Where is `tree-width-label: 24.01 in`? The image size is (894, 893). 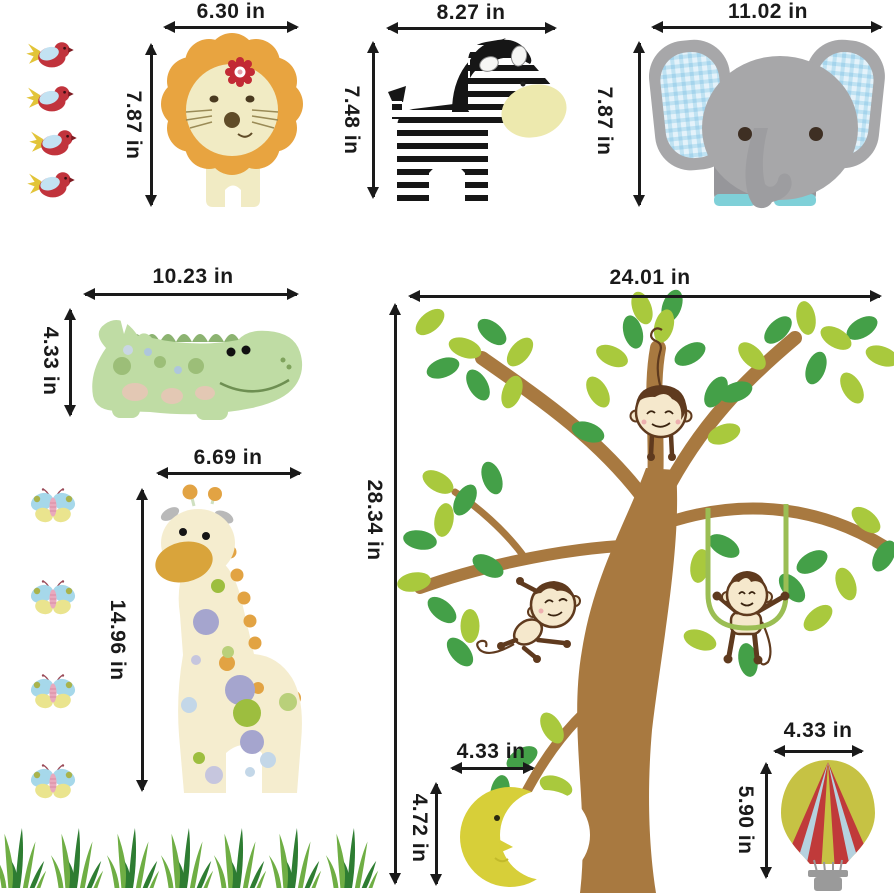
tree-width-label: 24.01 in is located at coordinates (650, 277).